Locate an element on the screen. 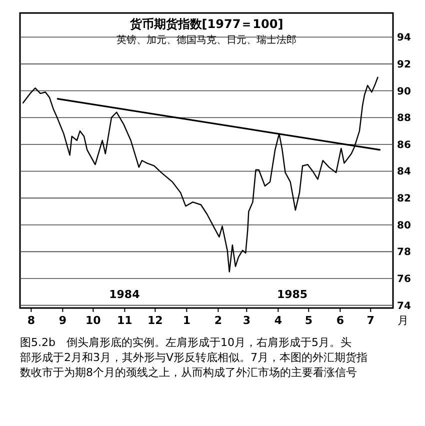  text: 英镑、加元、德国马克、日元、瑞士法郎 is located at coordinates (206, 40).